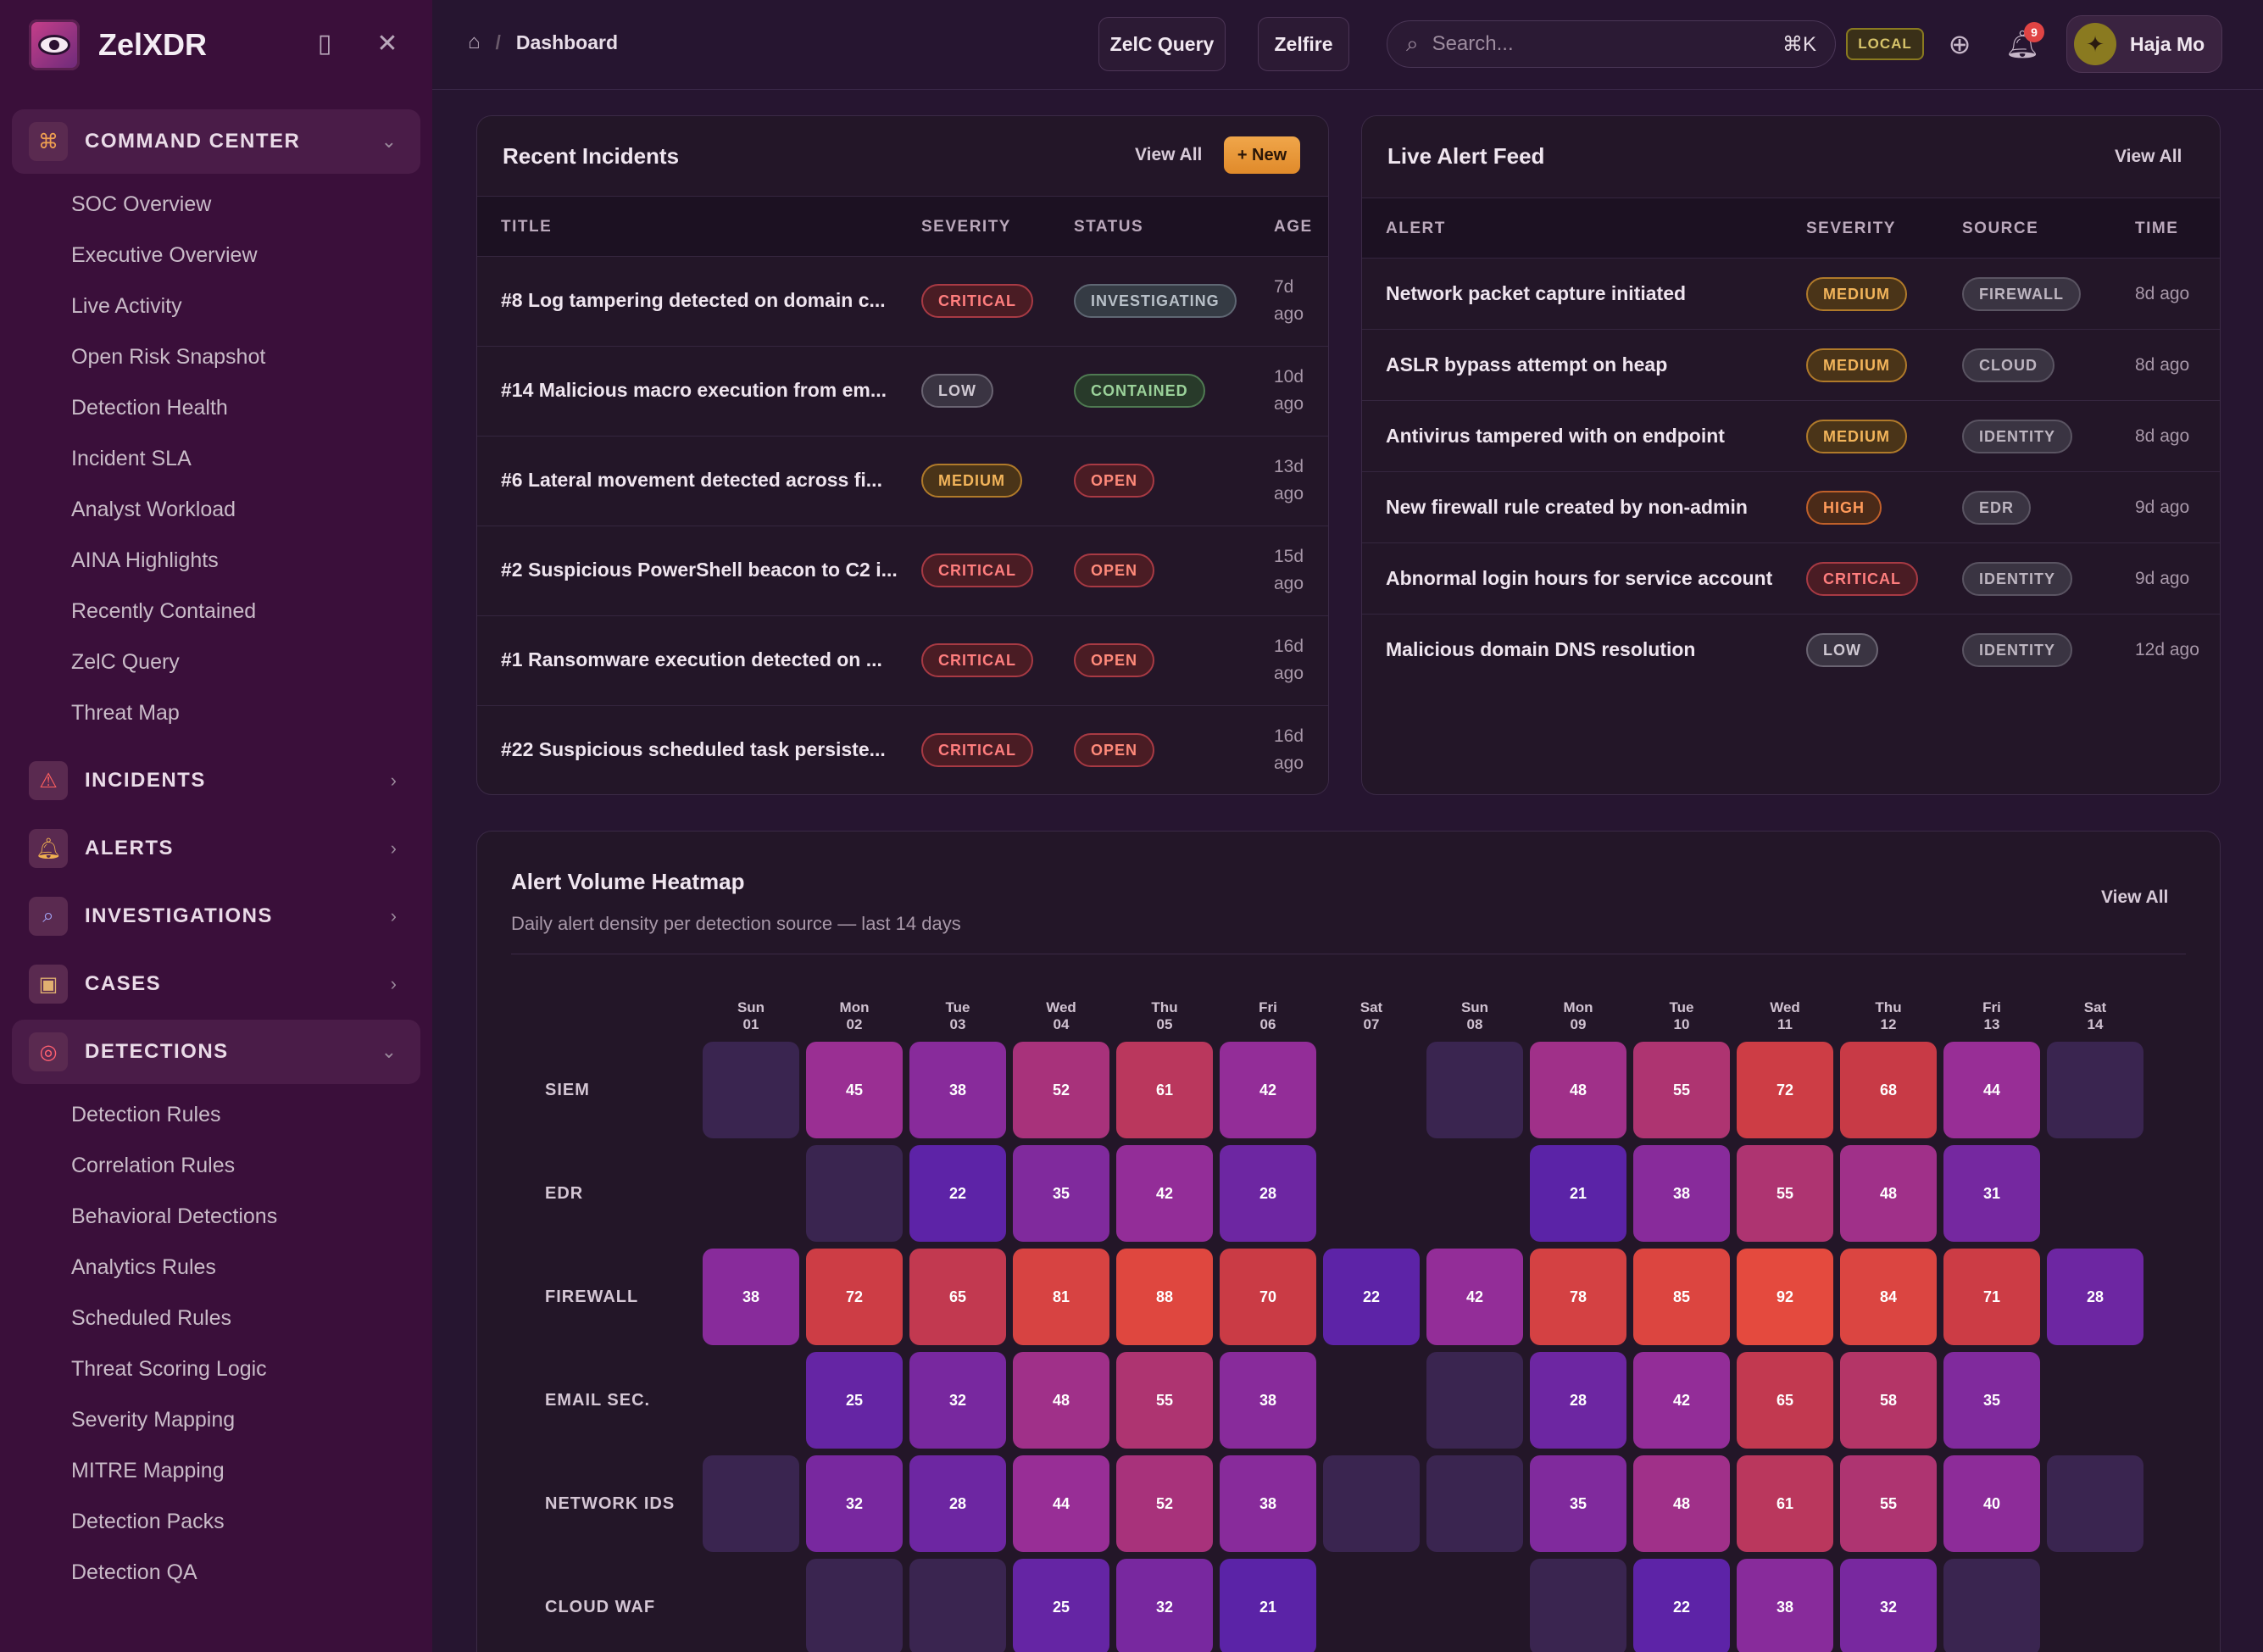 This screenshot has height=1652, width=2263. What do you see at coordinates (164, 254) in the screenshot?
I see `sidebar-item: Executive Overview` at bounding box center [164, 254].